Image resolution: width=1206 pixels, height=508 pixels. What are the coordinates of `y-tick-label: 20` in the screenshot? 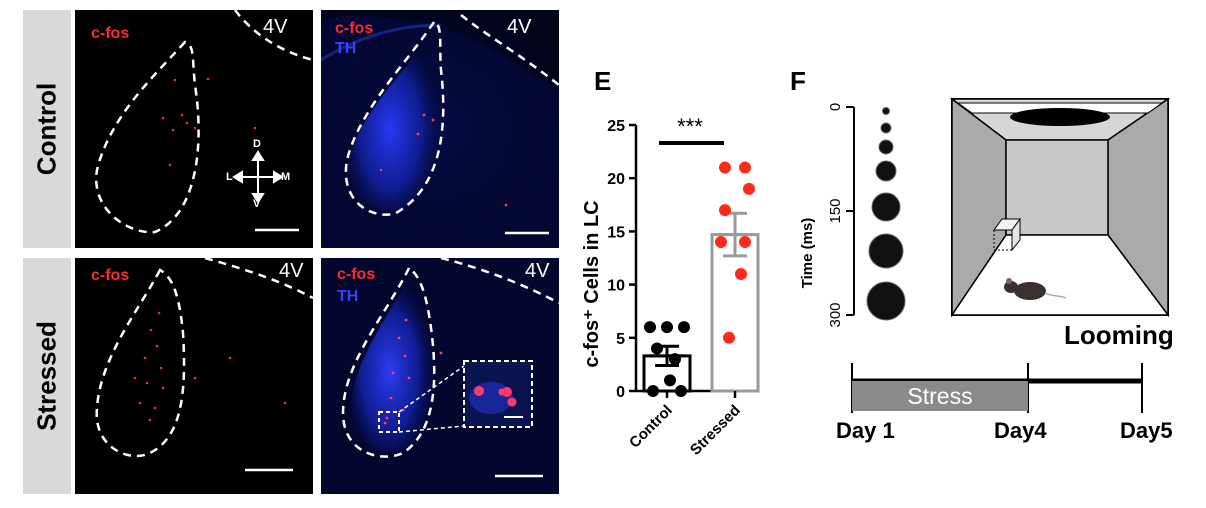 It's located at (616, 179).